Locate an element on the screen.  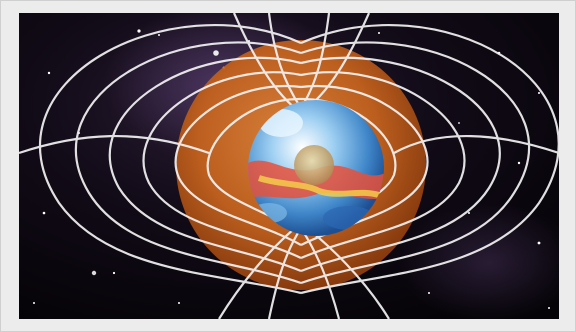
earth-core-globe is located at coordinates (316, 168).